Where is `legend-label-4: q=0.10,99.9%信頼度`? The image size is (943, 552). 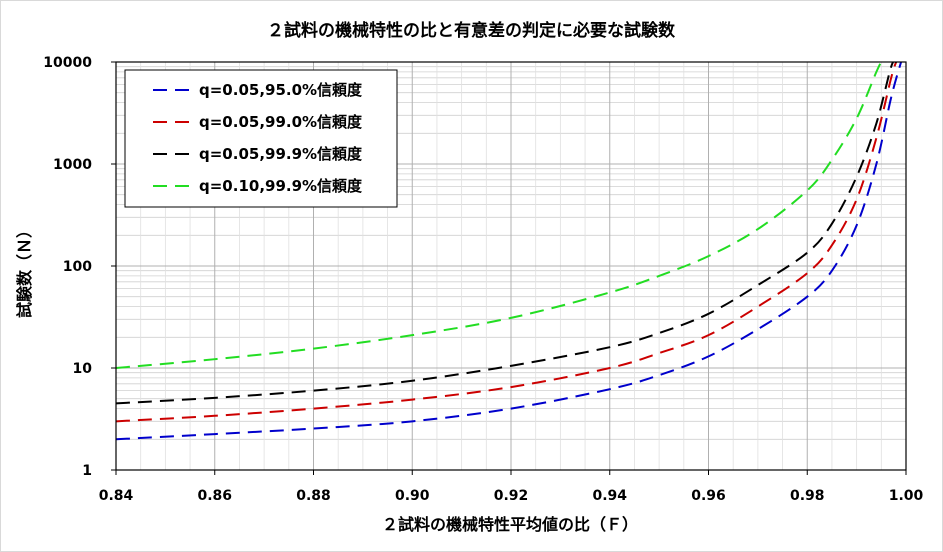 legend-label-4: q=0.10,99.9%信頼度 is located at coordinates (281, 186).